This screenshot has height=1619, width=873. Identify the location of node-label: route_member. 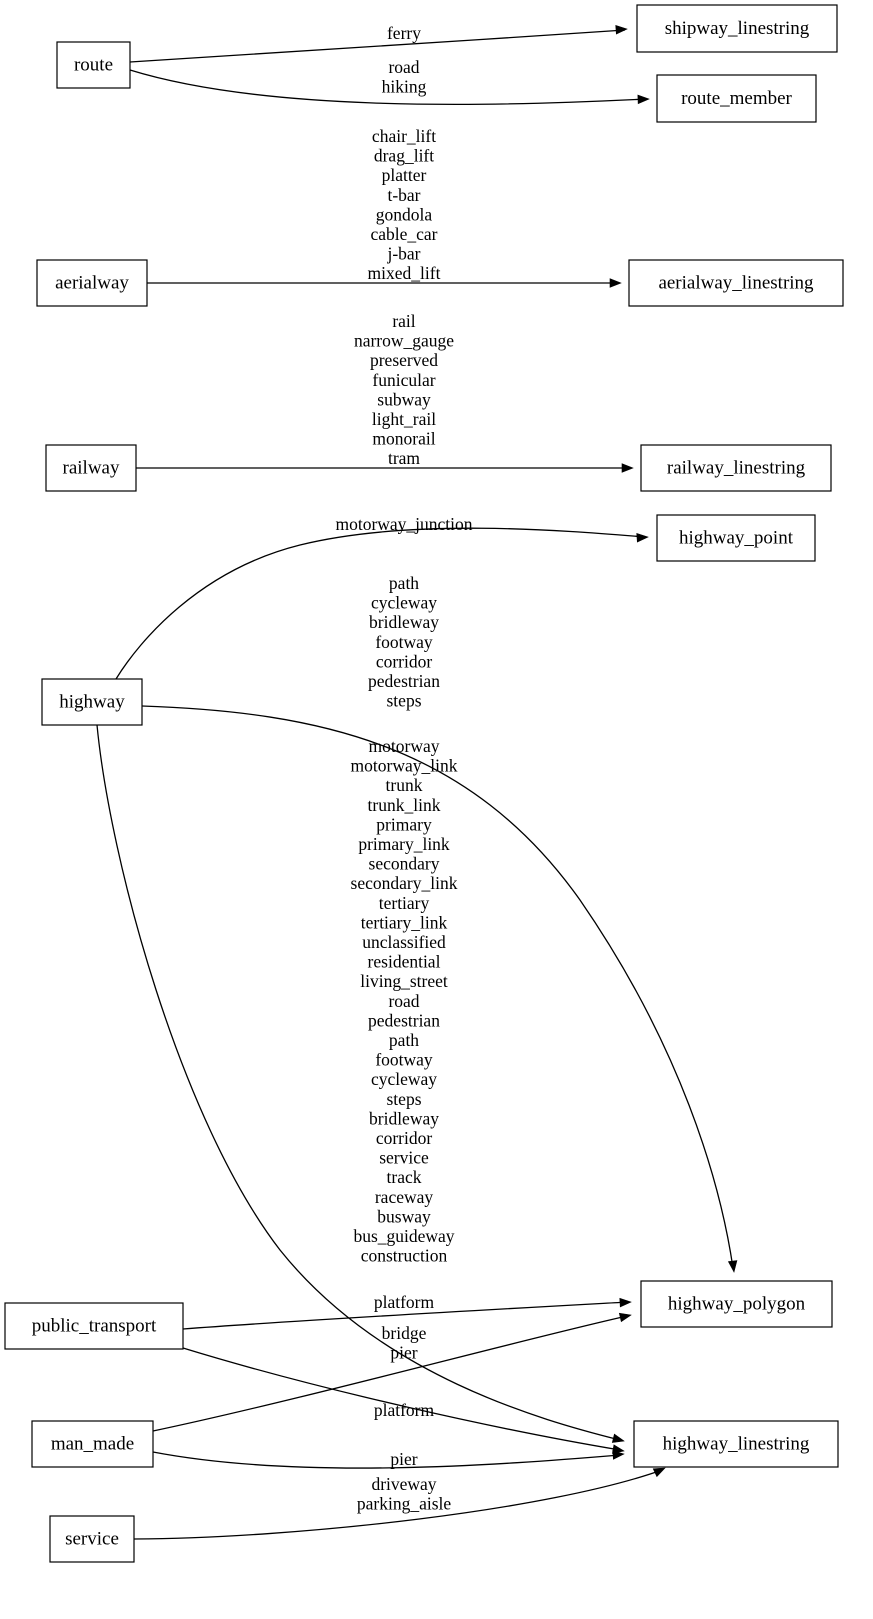
(736, 98).